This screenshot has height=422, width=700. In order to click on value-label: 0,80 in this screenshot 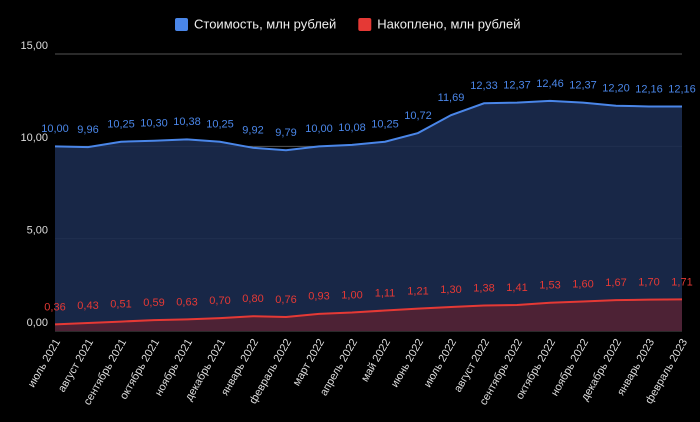, I will do `click(252, 299)`.